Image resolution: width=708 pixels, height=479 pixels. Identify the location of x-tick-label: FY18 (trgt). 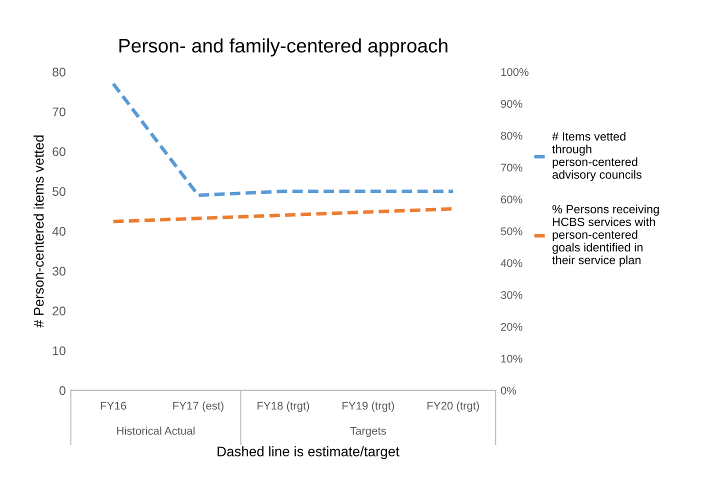
(284, 406).